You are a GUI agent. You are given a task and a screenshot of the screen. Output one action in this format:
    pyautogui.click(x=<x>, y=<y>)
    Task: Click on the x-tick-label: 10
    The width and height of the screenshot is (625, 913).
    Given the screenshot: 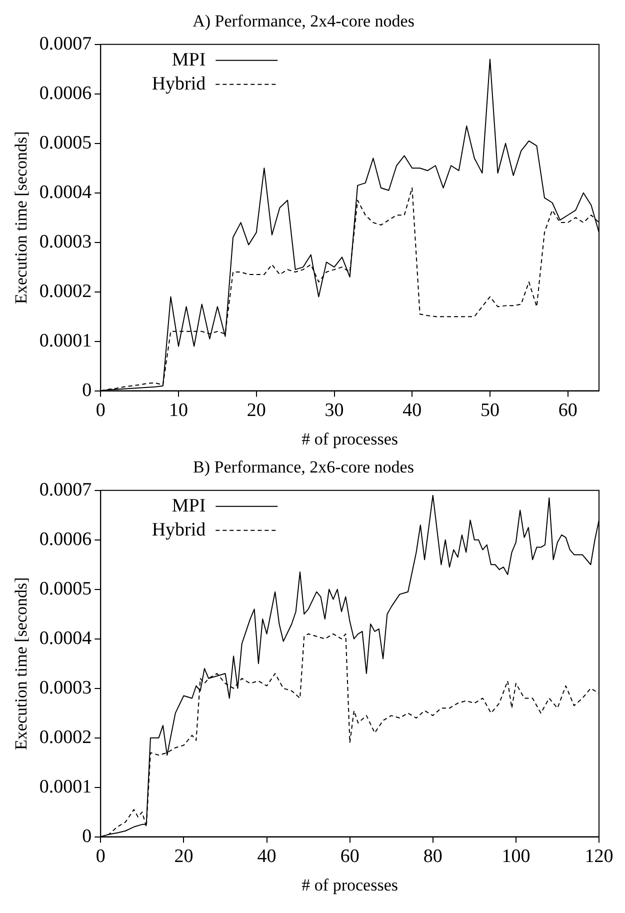 What is the action you would take?
    pyautogui.click(x=178, y=411)
    